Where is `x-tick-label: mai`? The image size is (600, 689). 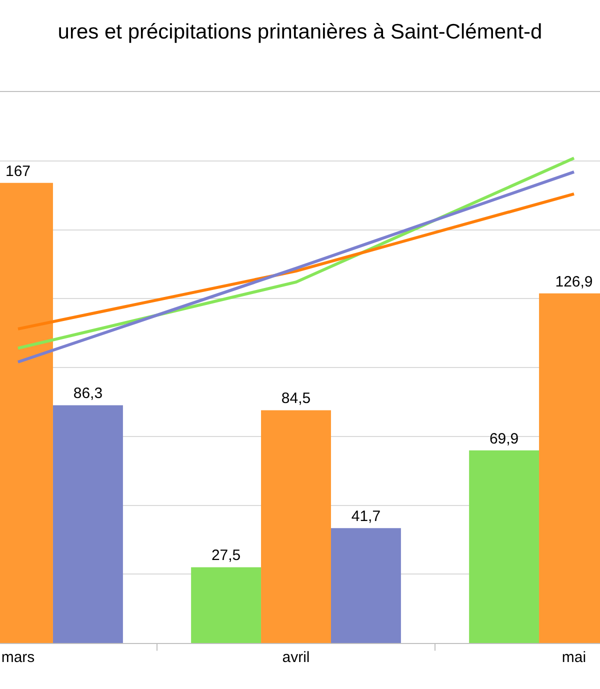
x-tick-label: mai is located at coordinates (574, 657).